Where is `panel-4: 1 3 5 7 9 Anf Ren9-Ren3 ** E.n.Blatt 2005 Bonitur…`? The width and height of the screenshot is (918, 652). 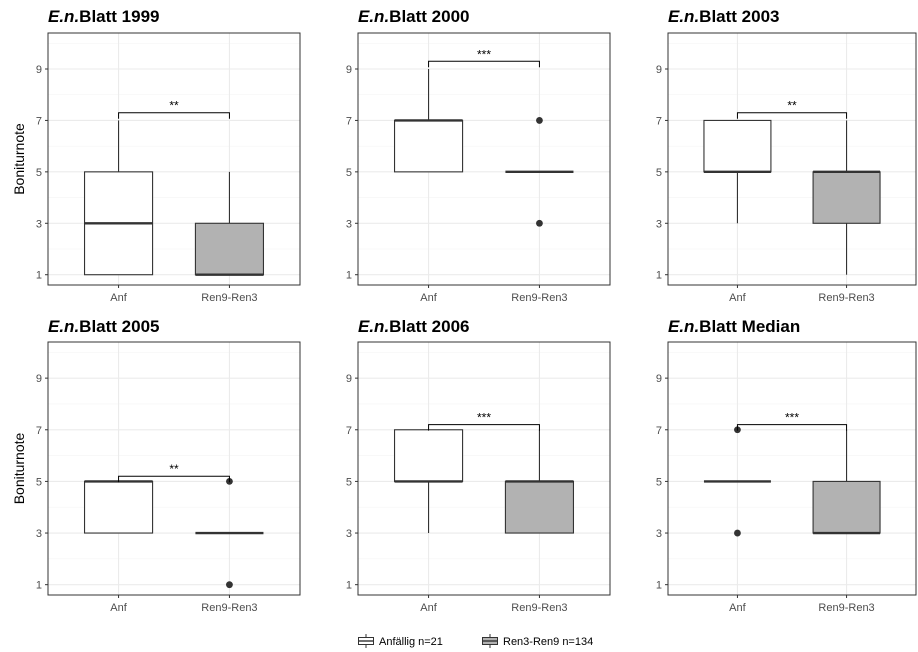
panel-4: 1 3 5 7 9 Anf Ren9-Ren3 ** E.n.Blatt 2005 Bonitur… is located at coordinates (156, 465).